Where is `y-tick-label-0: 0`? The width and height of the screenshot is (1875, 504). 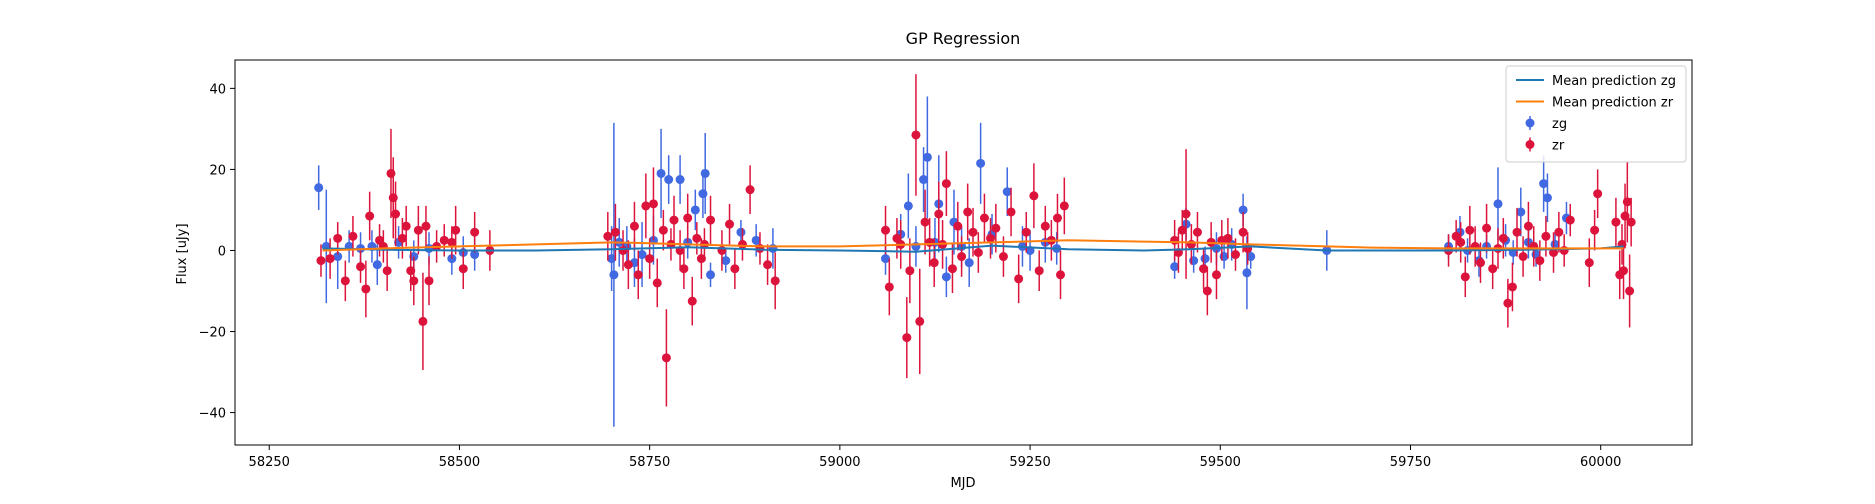
y-tick-label-0: 0 is located at coordinates (222, 251).